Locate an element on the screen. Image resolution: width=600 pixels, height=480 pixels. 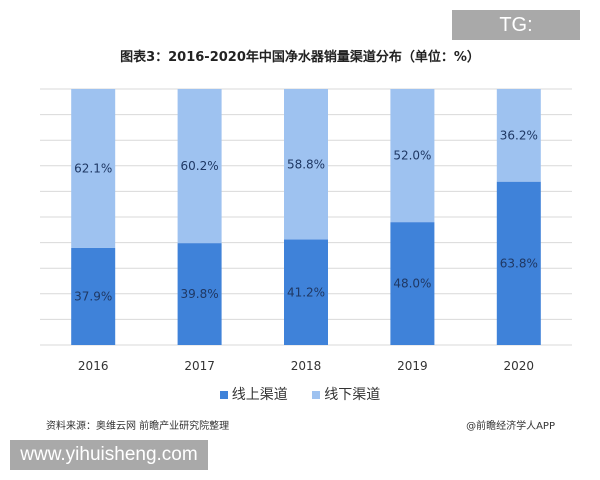
data-label: 41.2% is located at coordinates (306, 292).